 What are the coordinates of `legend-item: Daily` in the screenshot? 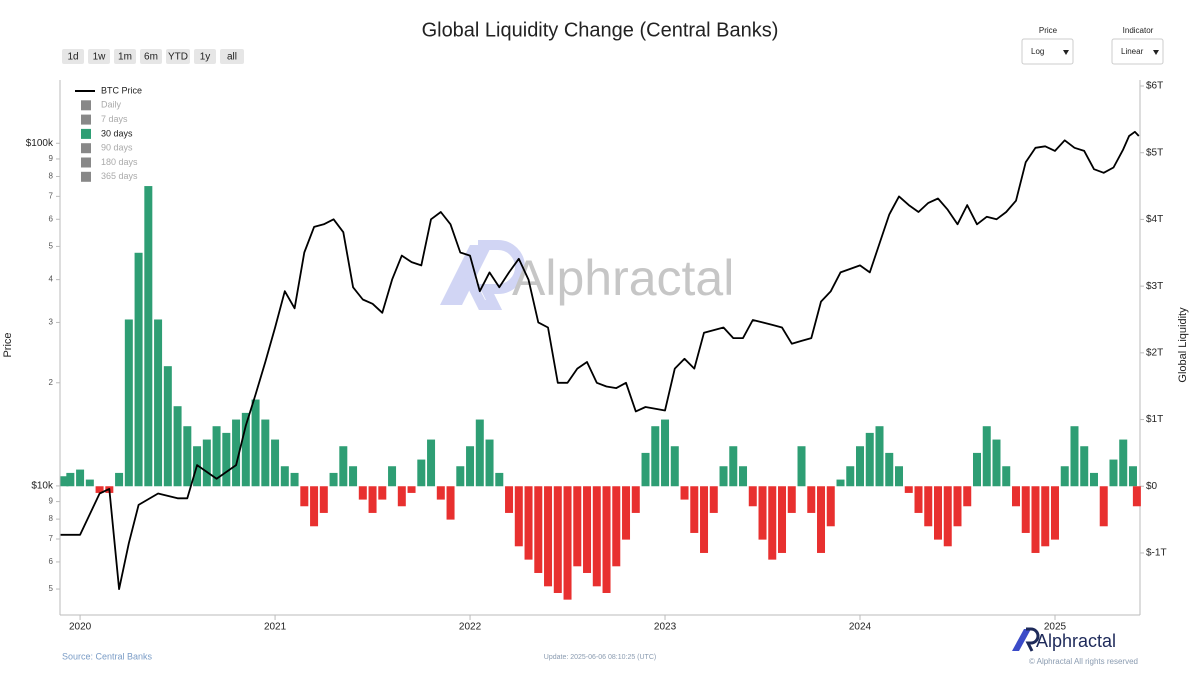 It's located at (101, 105).